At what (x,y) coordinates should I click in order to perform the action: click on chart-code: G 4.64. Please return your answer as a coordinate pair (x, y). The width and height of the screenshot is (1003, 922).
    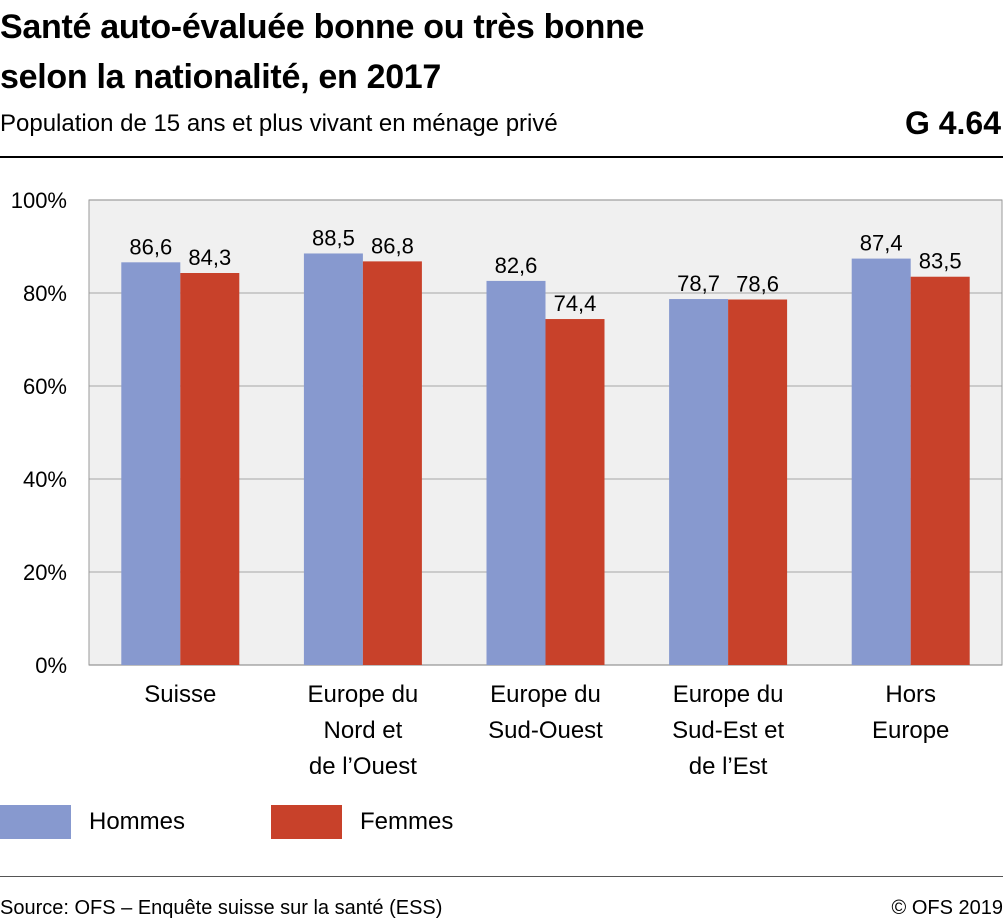
    Looking at the image, I should click on (952, 123).